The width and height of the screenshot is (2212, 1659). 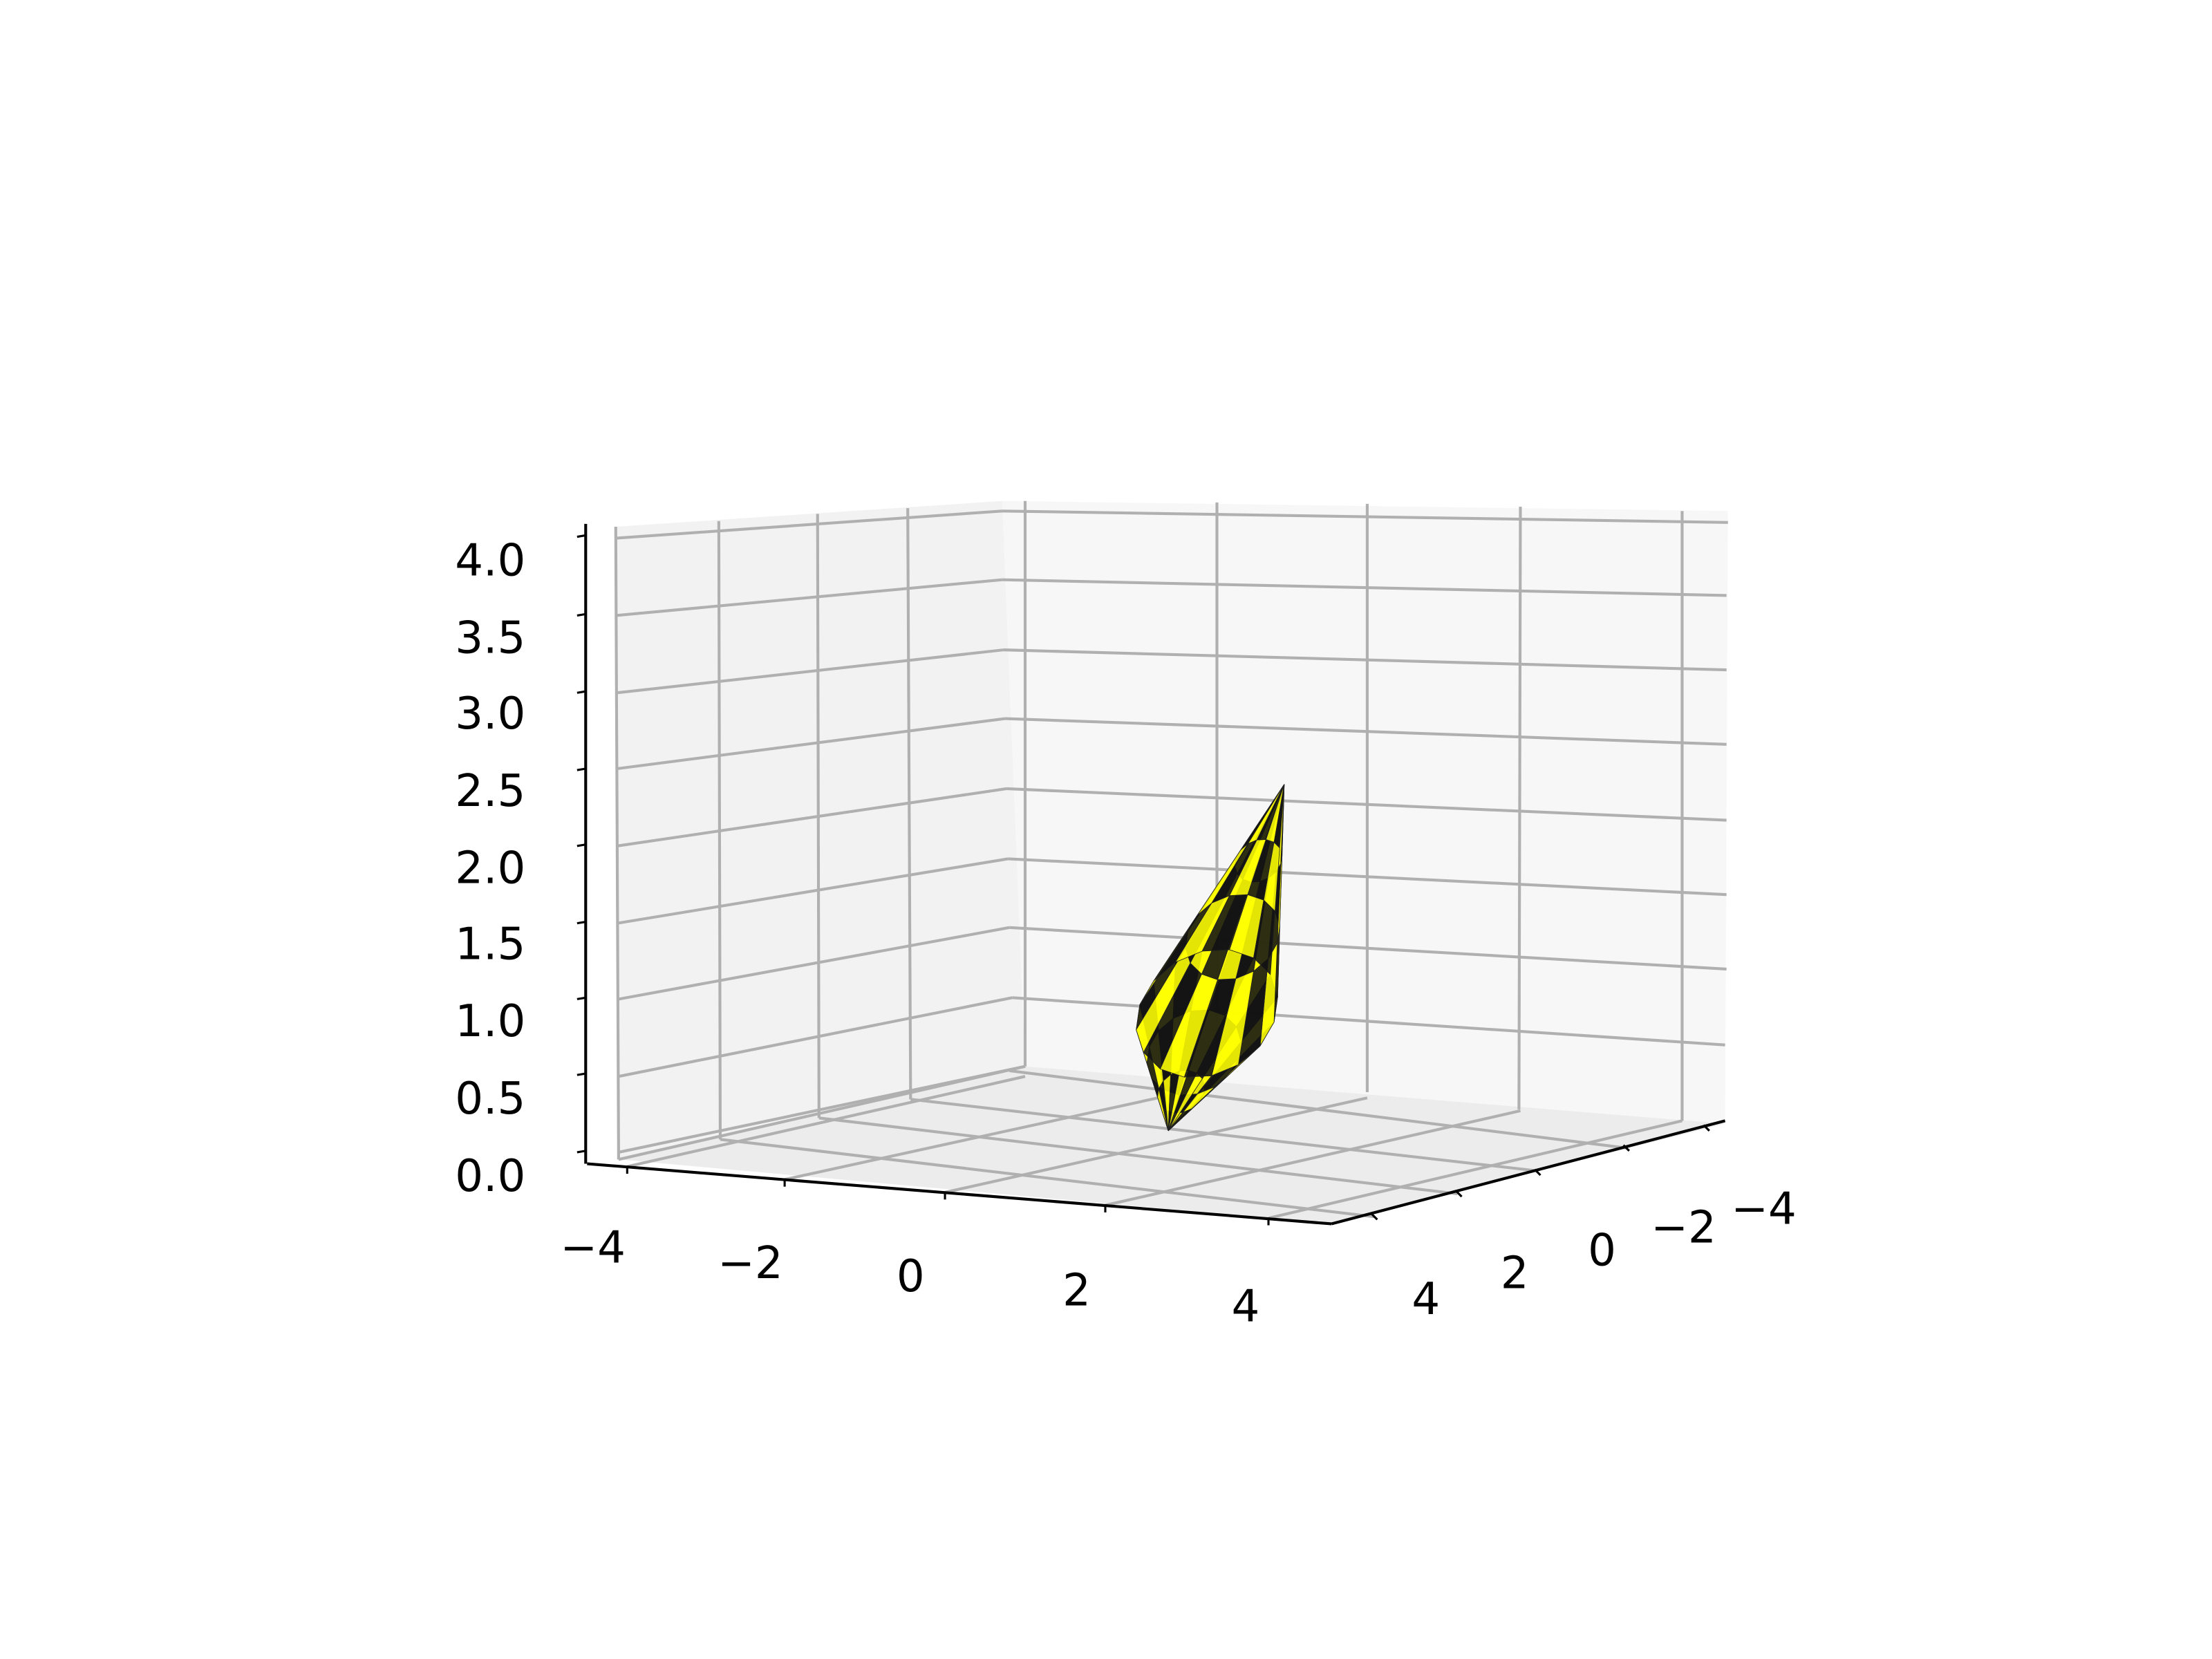 What do you see at coordinates (911, 1276) in the screenshot?
I see `x-tick-label: 0` at bounding box center [911, 1276].